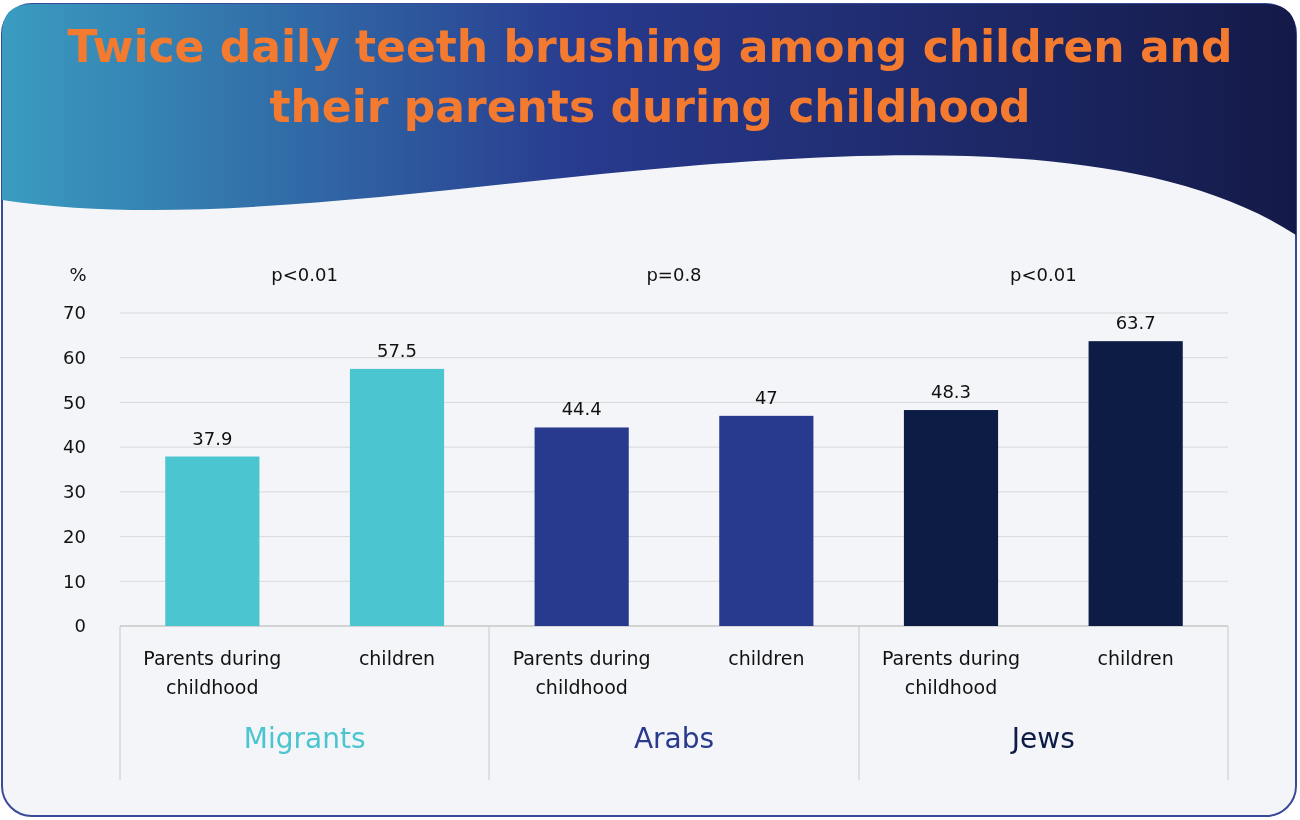 This screenshot has height=820, width=1300. I want to click on y-tick-label: 0, so click(80, 626).